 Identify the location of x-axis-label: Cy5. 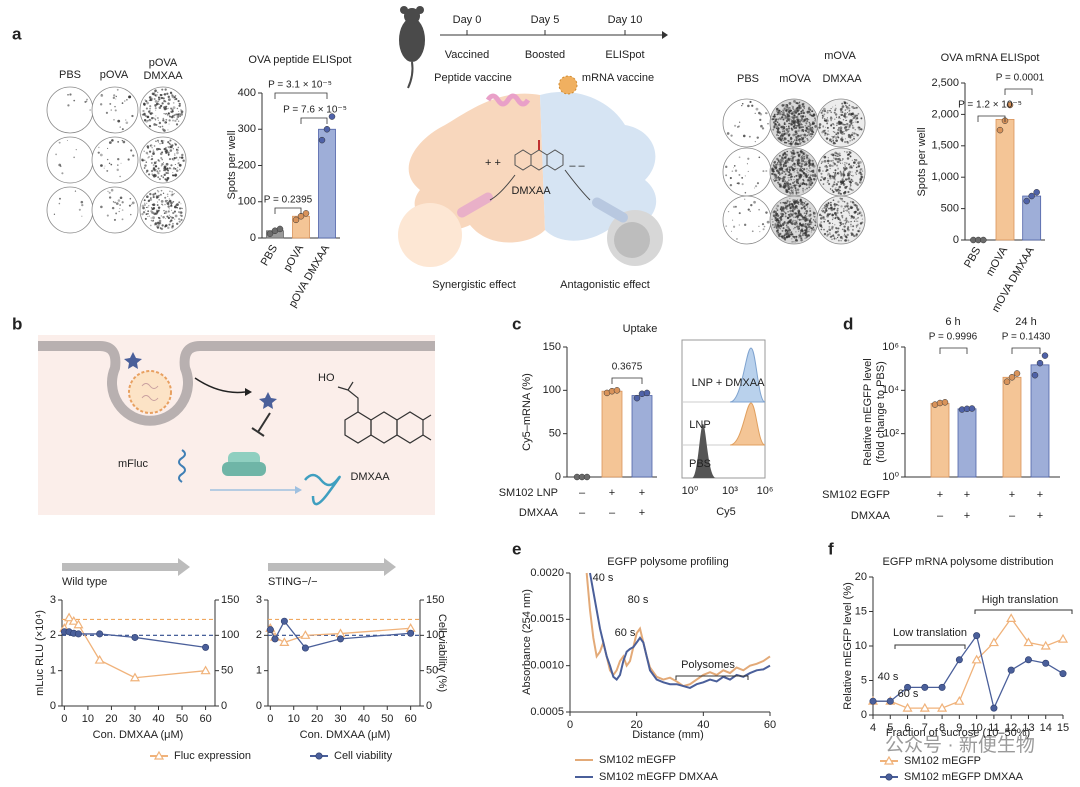
(726, 512).